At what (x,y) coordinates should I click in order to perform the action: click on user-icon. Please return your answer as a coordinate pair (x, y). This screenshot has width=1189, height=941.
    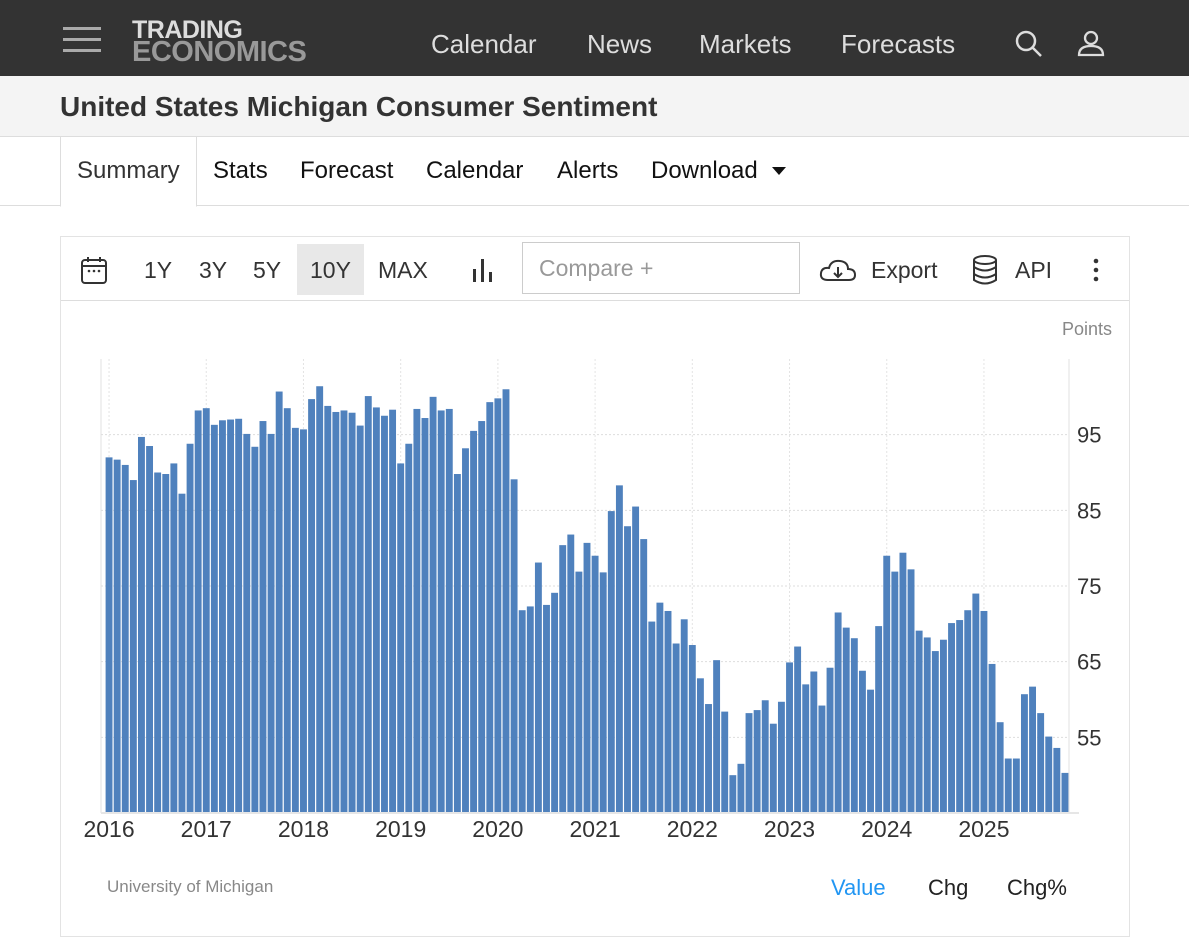
    Looking at the image, I should click on (1092, 43).